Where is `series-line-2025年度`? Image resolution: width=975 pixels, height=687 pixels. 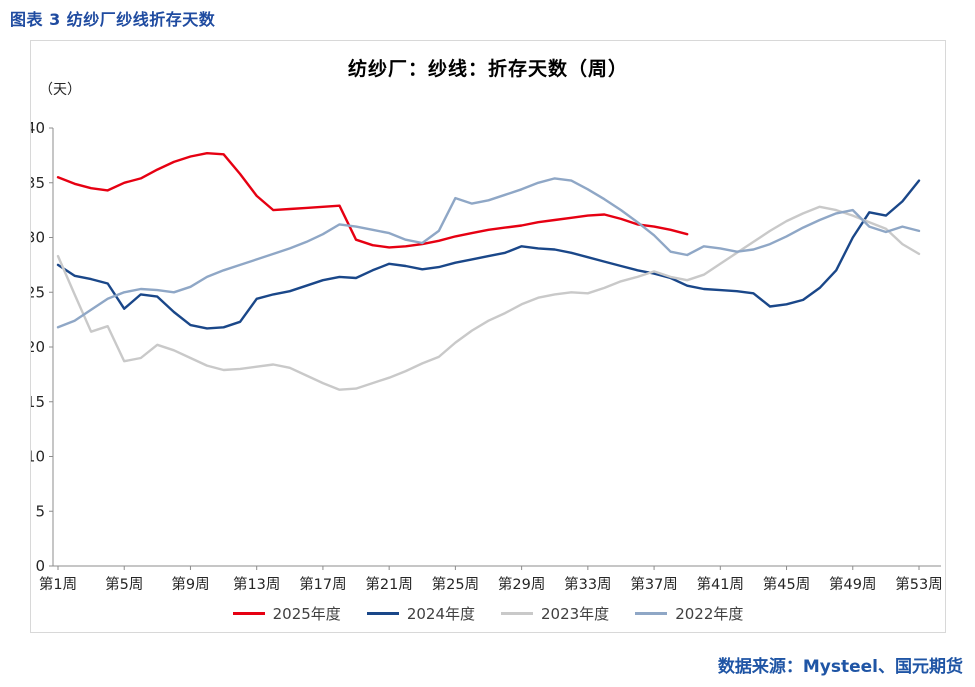 series-line-2025年度 is located at coordinates (372, 200).